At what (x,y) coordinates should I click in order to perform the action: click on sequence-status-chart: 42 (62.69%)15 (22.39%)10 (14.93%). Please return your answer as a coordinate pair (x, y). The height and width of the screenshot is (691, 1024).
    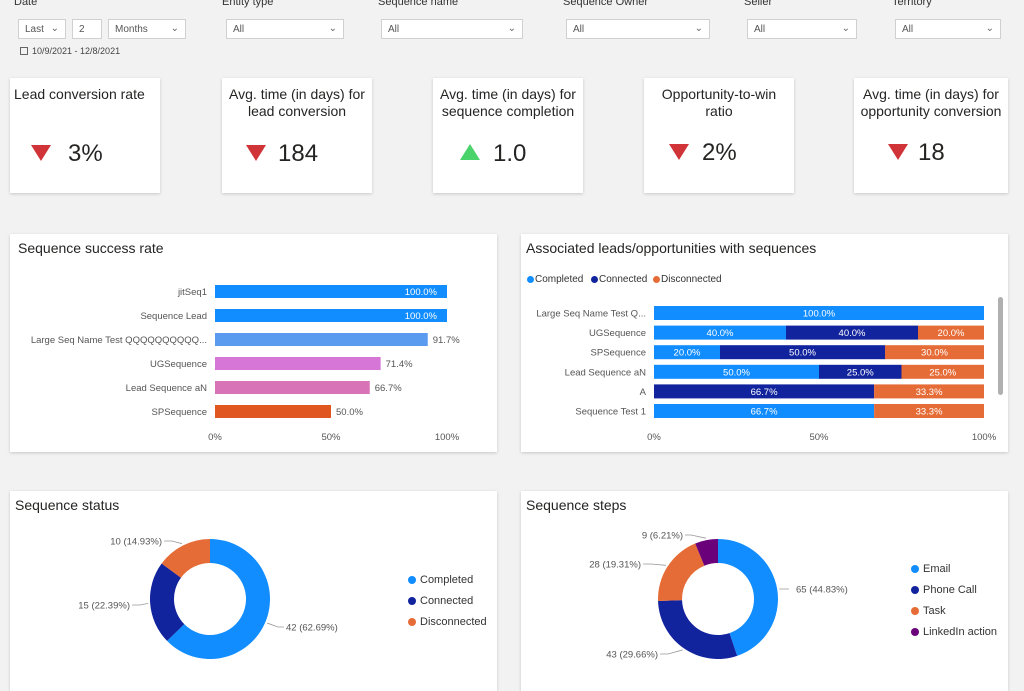
    Looking at the image, I should click on (253, 591).